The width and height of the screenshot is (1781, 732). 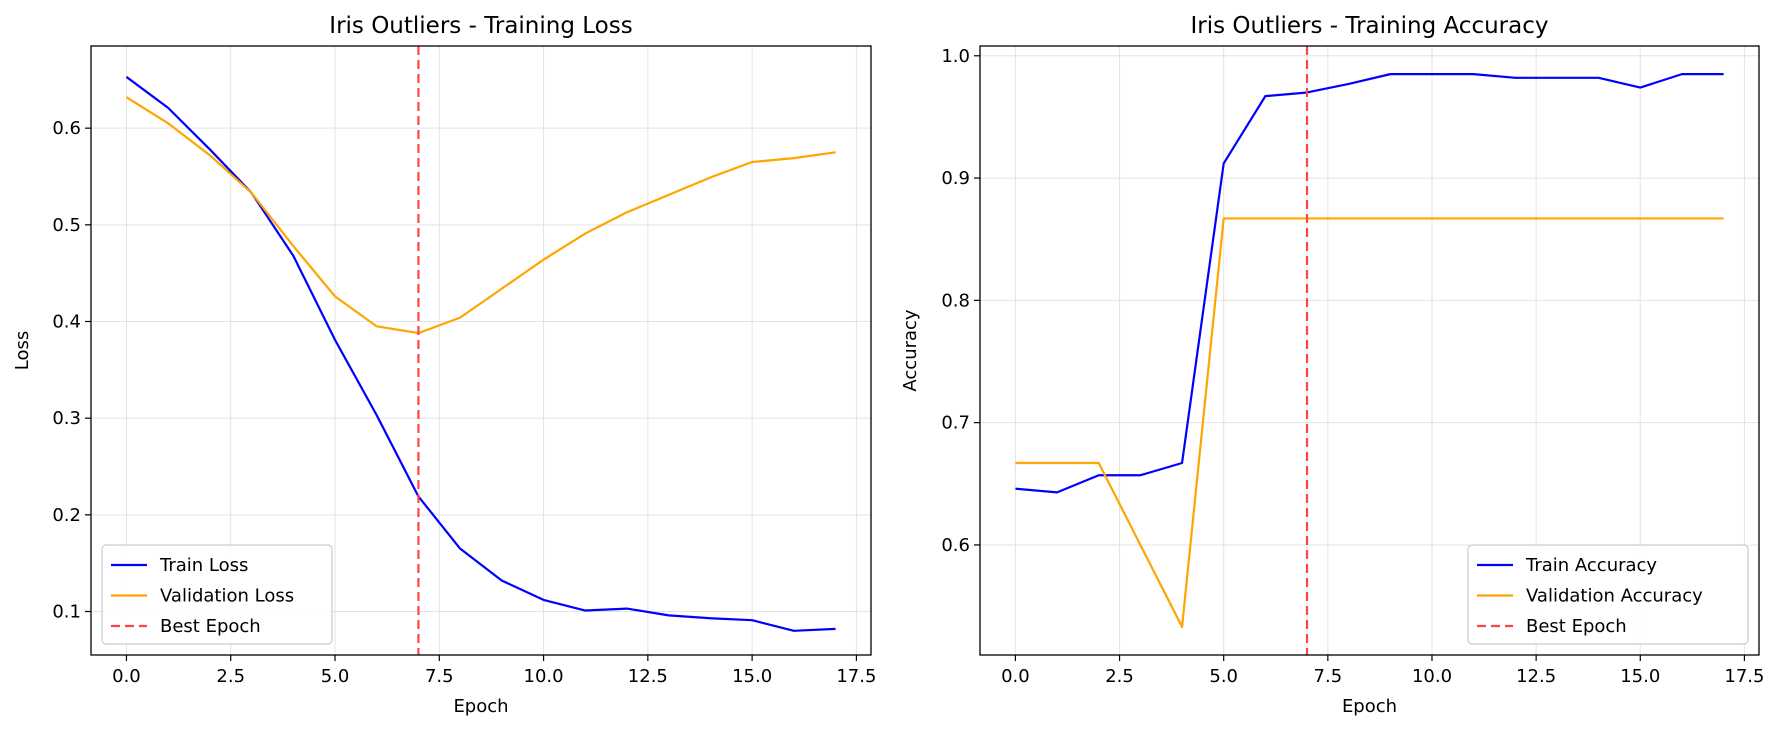 What do you see at coordinates (910, 350) in the screenshot?
I see `y-axis-label: Accuracy` at bounding box center [910, 350].